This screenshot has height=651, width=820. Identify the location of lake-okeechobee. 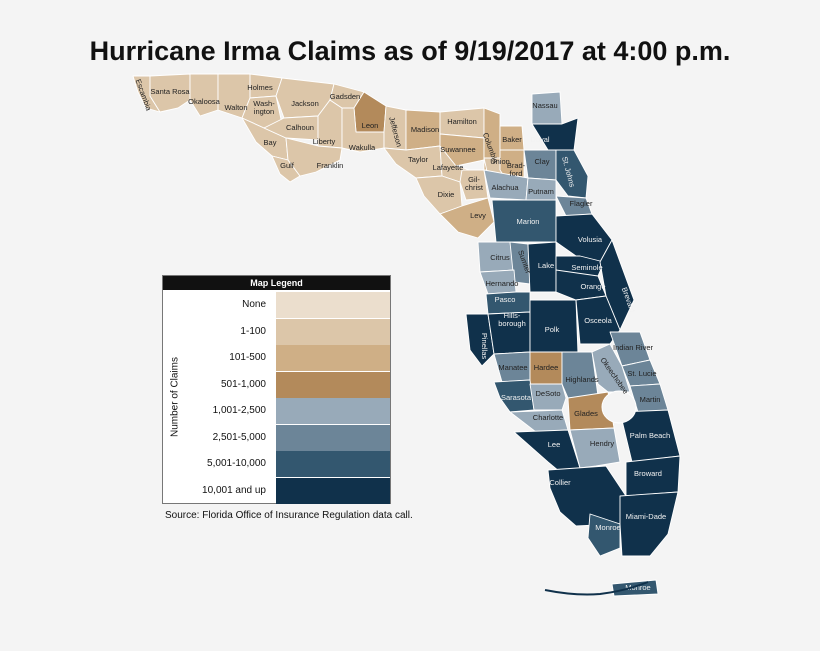
(619, 407).